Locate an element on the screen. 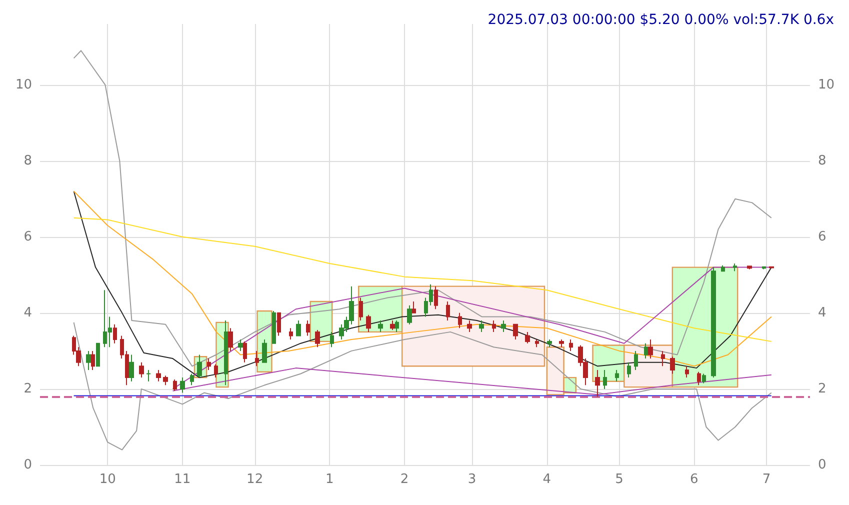  y2-tick-label: 4 is located at coordinates (822, 312).